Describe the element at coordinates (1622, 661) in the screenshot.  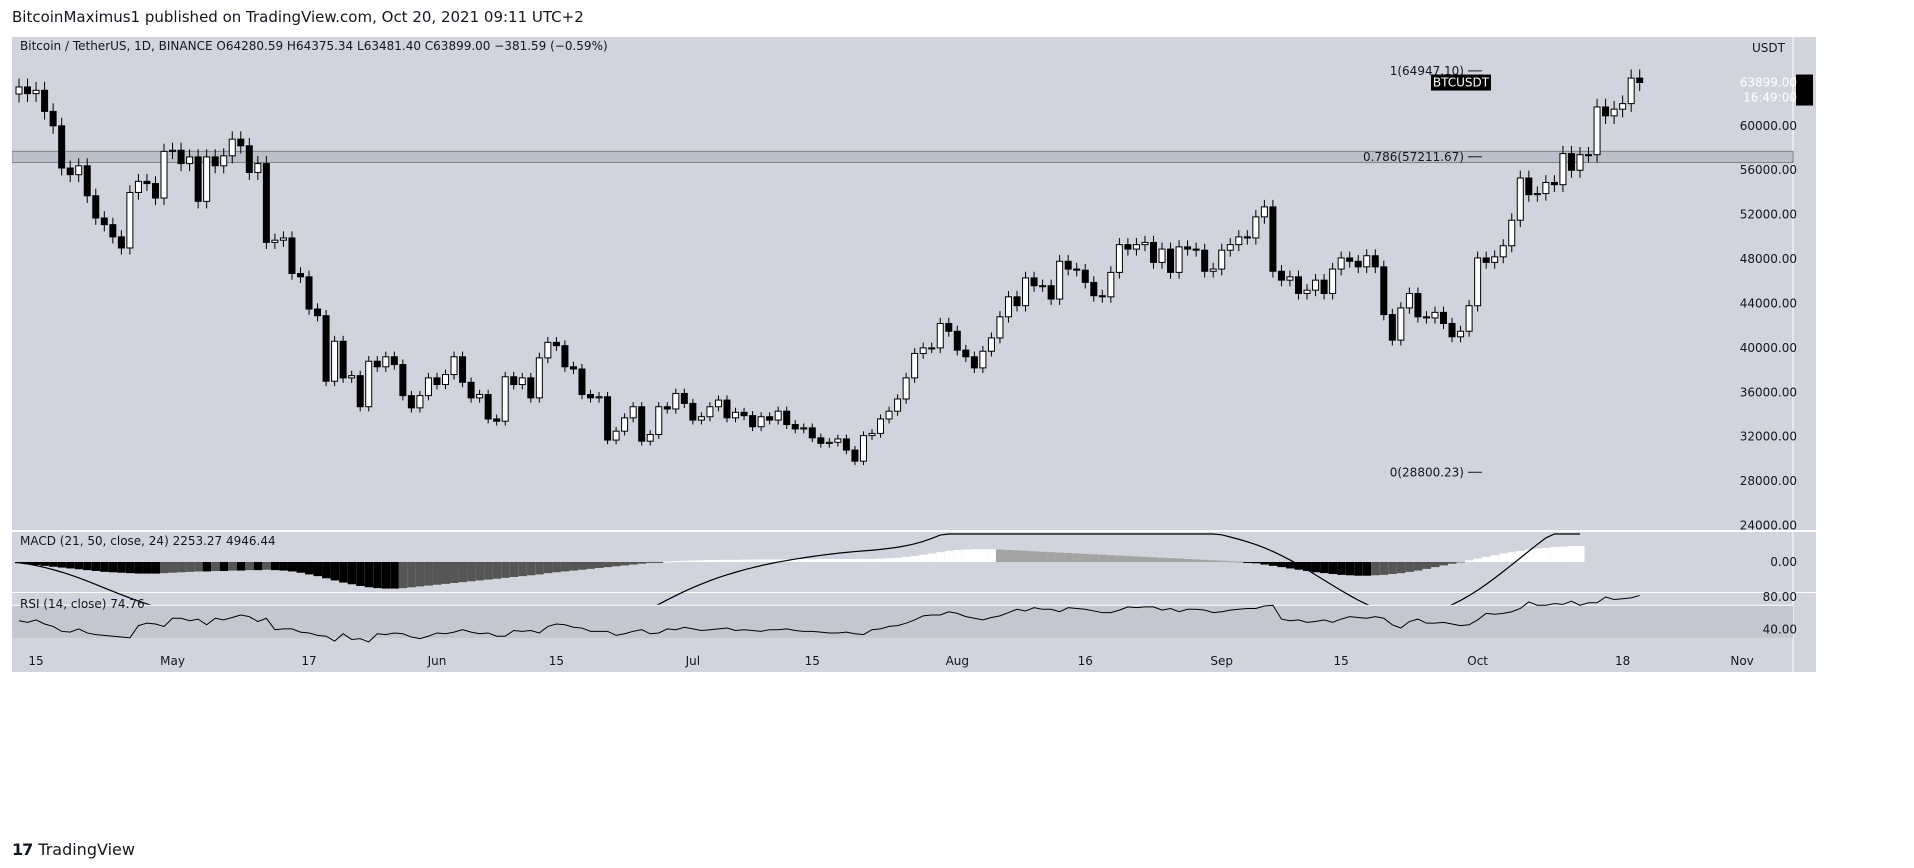
I see `time-tick-label: 18` at that location.